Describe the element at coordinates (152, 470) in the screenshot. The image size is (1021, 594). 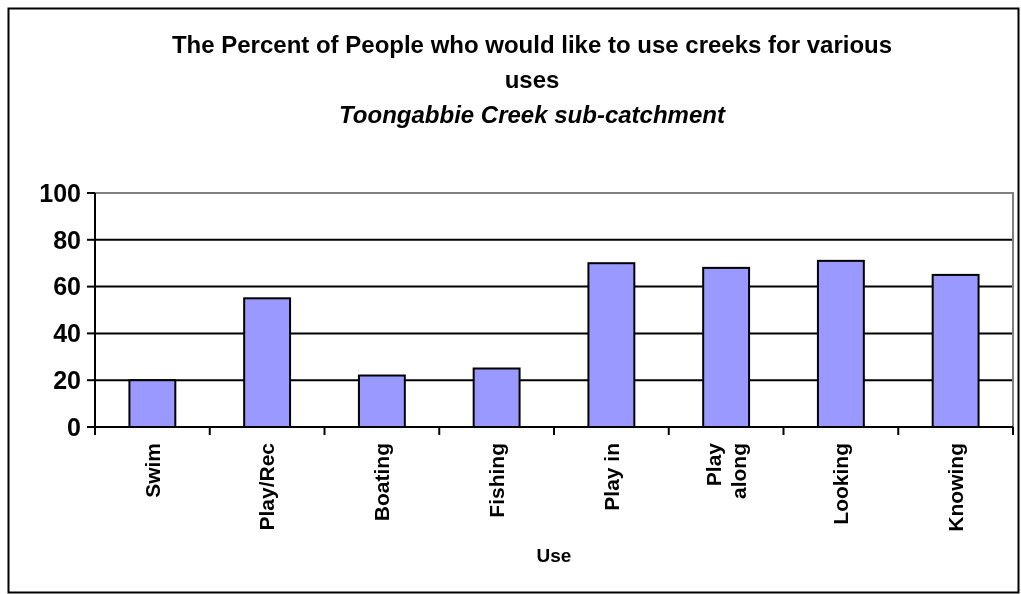
I see `x-tick-label: Swim` at that location.